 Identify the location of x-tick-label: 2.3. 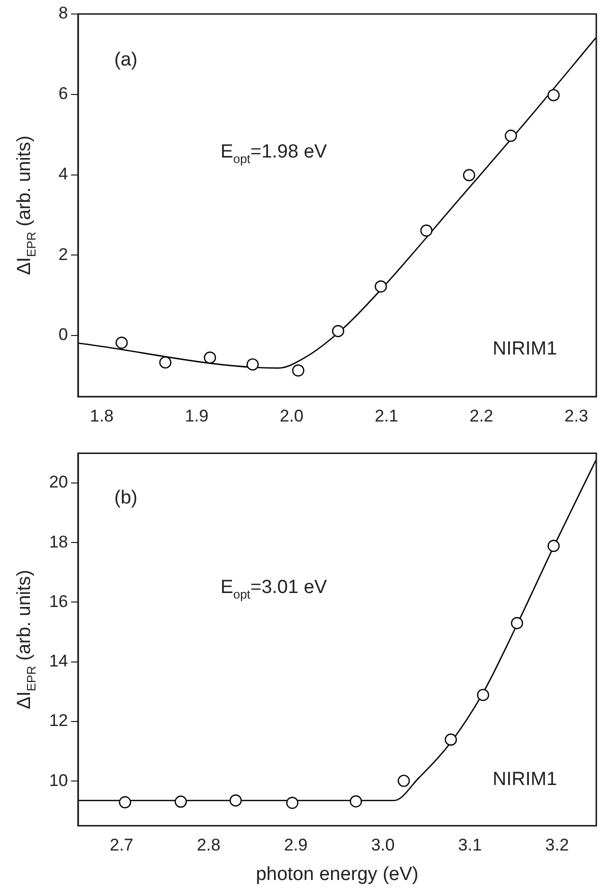
(576, 416).